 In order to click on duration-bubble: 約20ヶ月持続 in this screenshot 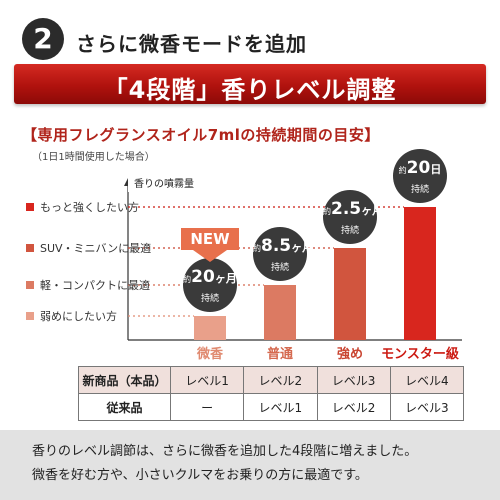, I will do `click(210, 285)`.